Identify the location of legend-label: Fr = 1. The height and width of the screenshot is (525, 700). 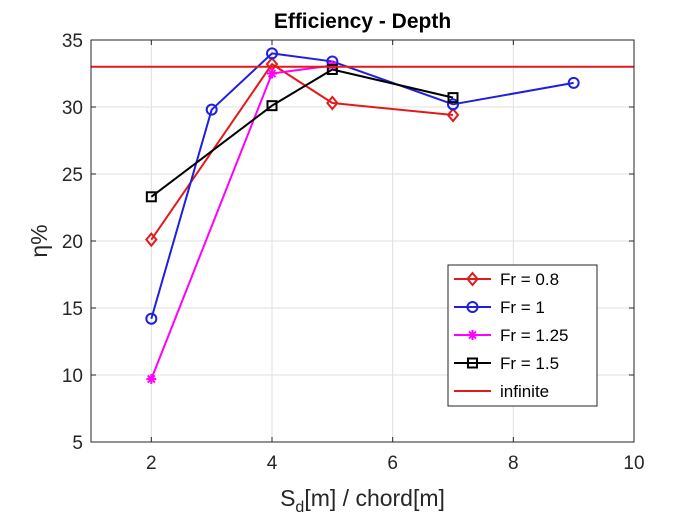
(522, 307).